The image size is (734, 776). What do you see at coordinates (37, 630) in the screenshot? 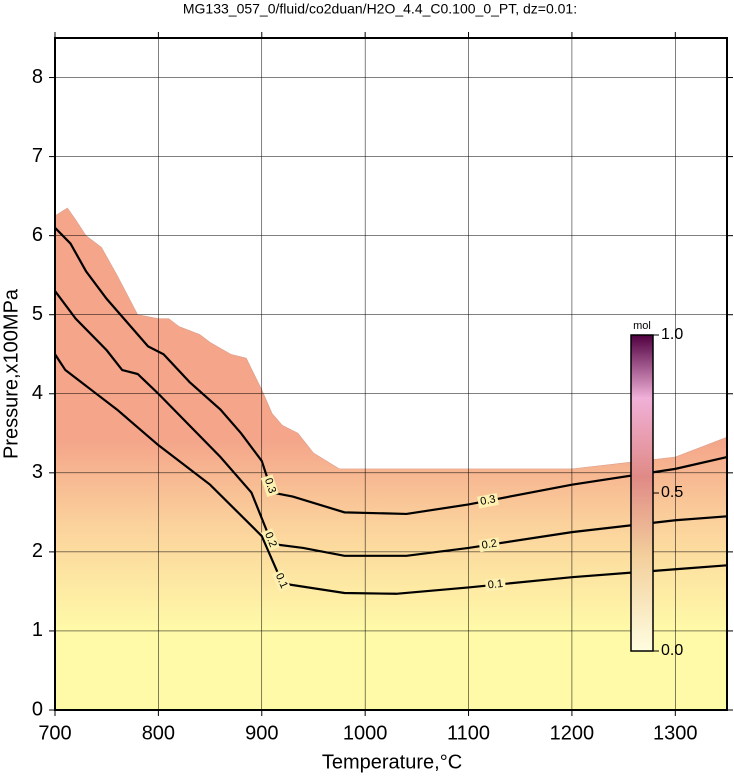
I see `y-tick-label: 1` at bounding box center [37, 630].